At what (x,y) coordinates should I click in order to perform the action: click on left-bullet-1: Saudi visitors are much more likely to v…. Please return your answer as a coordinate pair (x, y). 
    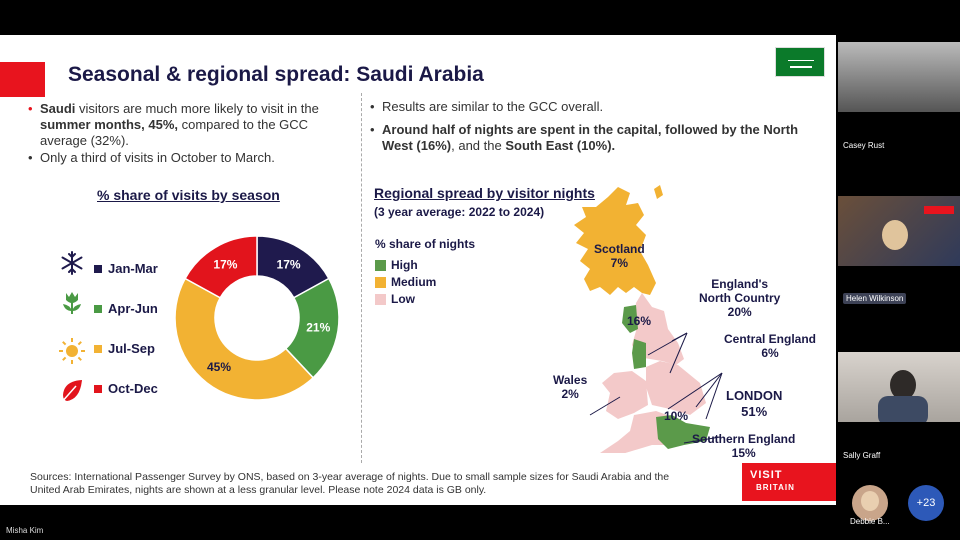
    Looking at the image, I should click on (188, 125).